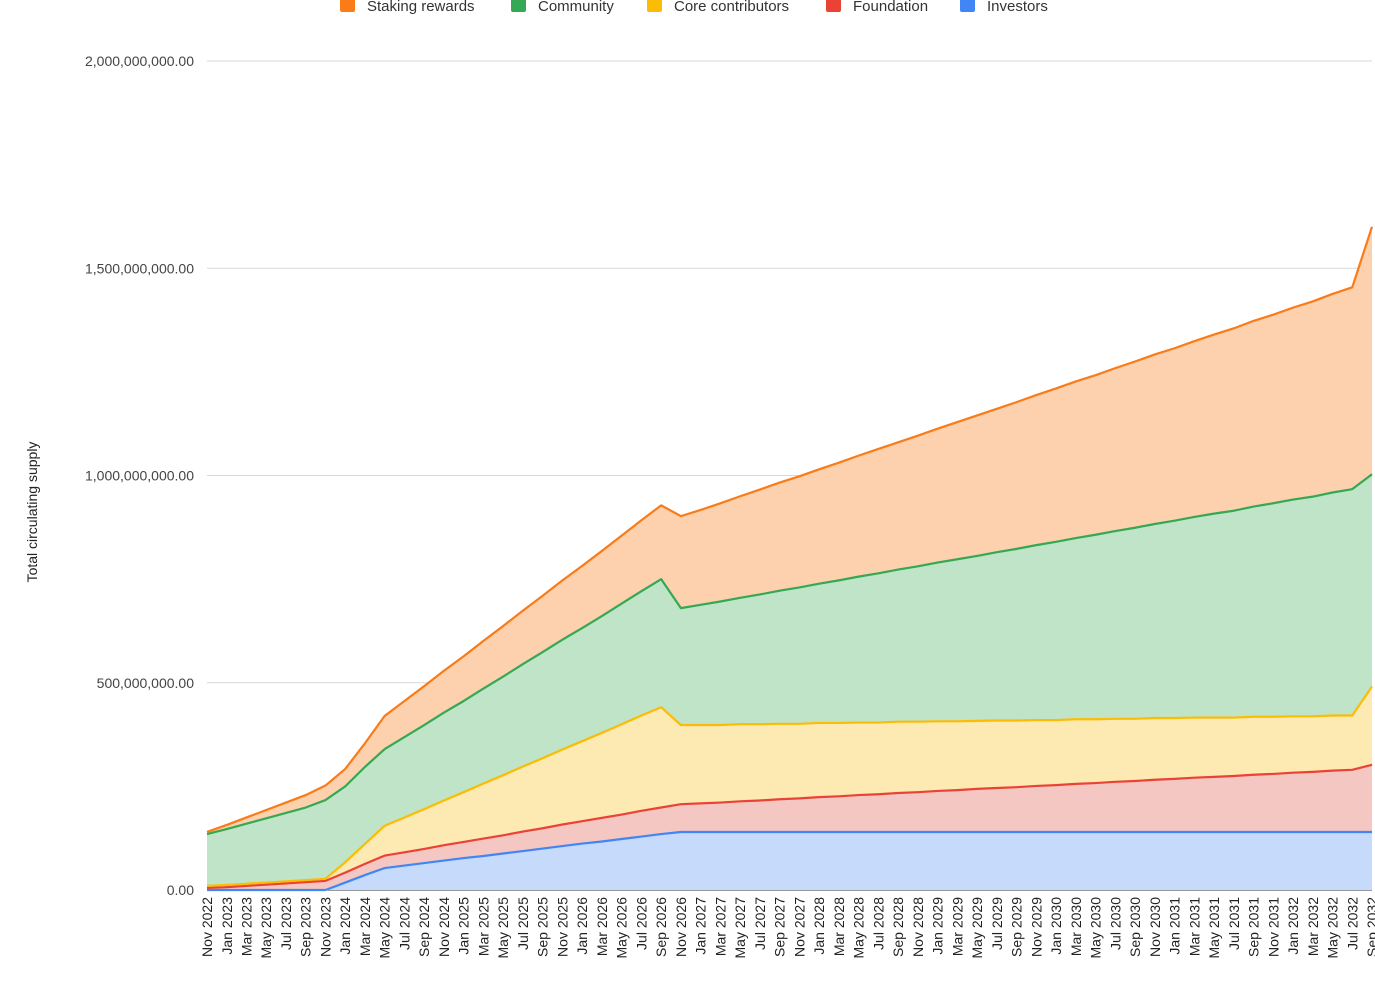 This screenshot has width=1375, height=985. Describe the element at coordinates (967, 6) in the screenshot. I see `legend-swatch-investors` at that location.